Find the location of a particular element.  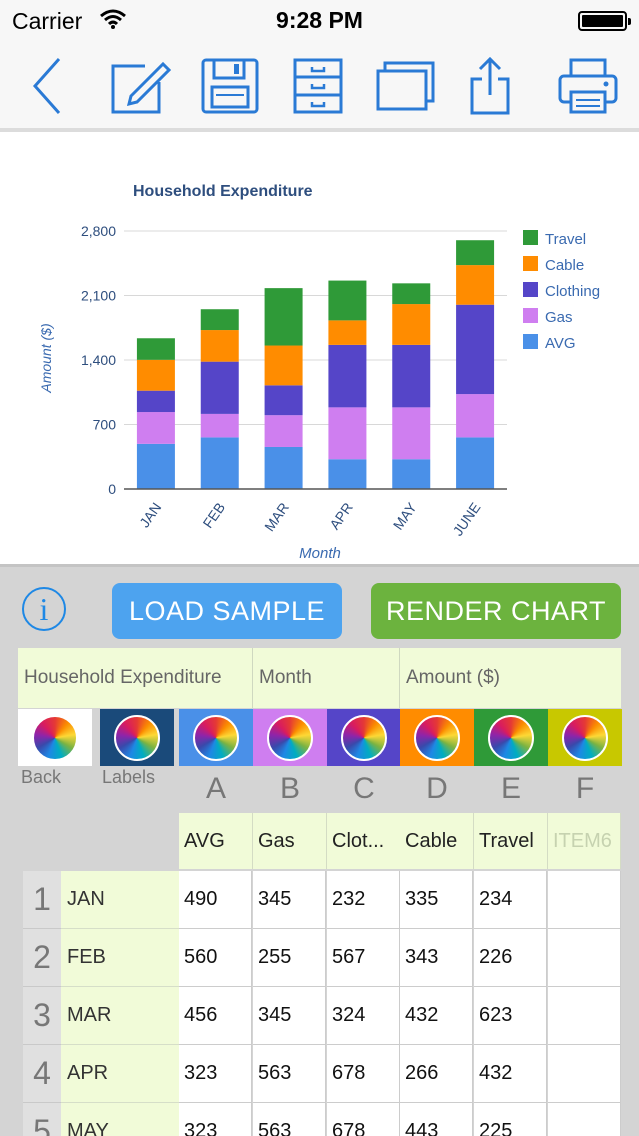

column-name-field: Gas is located at coordinates (290, 841).